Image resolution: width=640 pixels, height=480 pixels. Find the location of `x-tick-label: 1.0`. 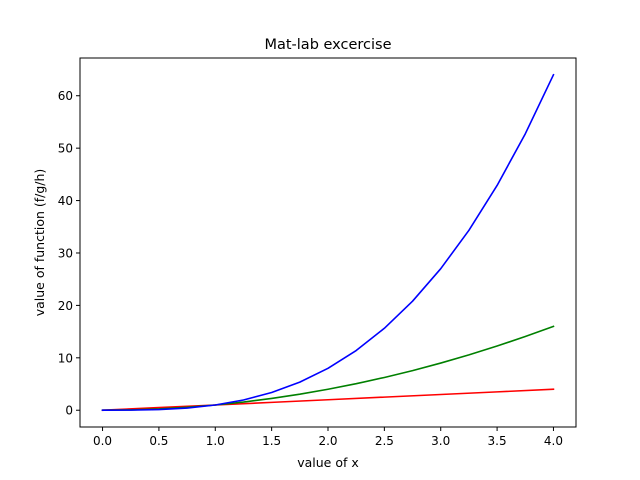

x-tick-label: 1.0 is located at coordinates (215, 441).